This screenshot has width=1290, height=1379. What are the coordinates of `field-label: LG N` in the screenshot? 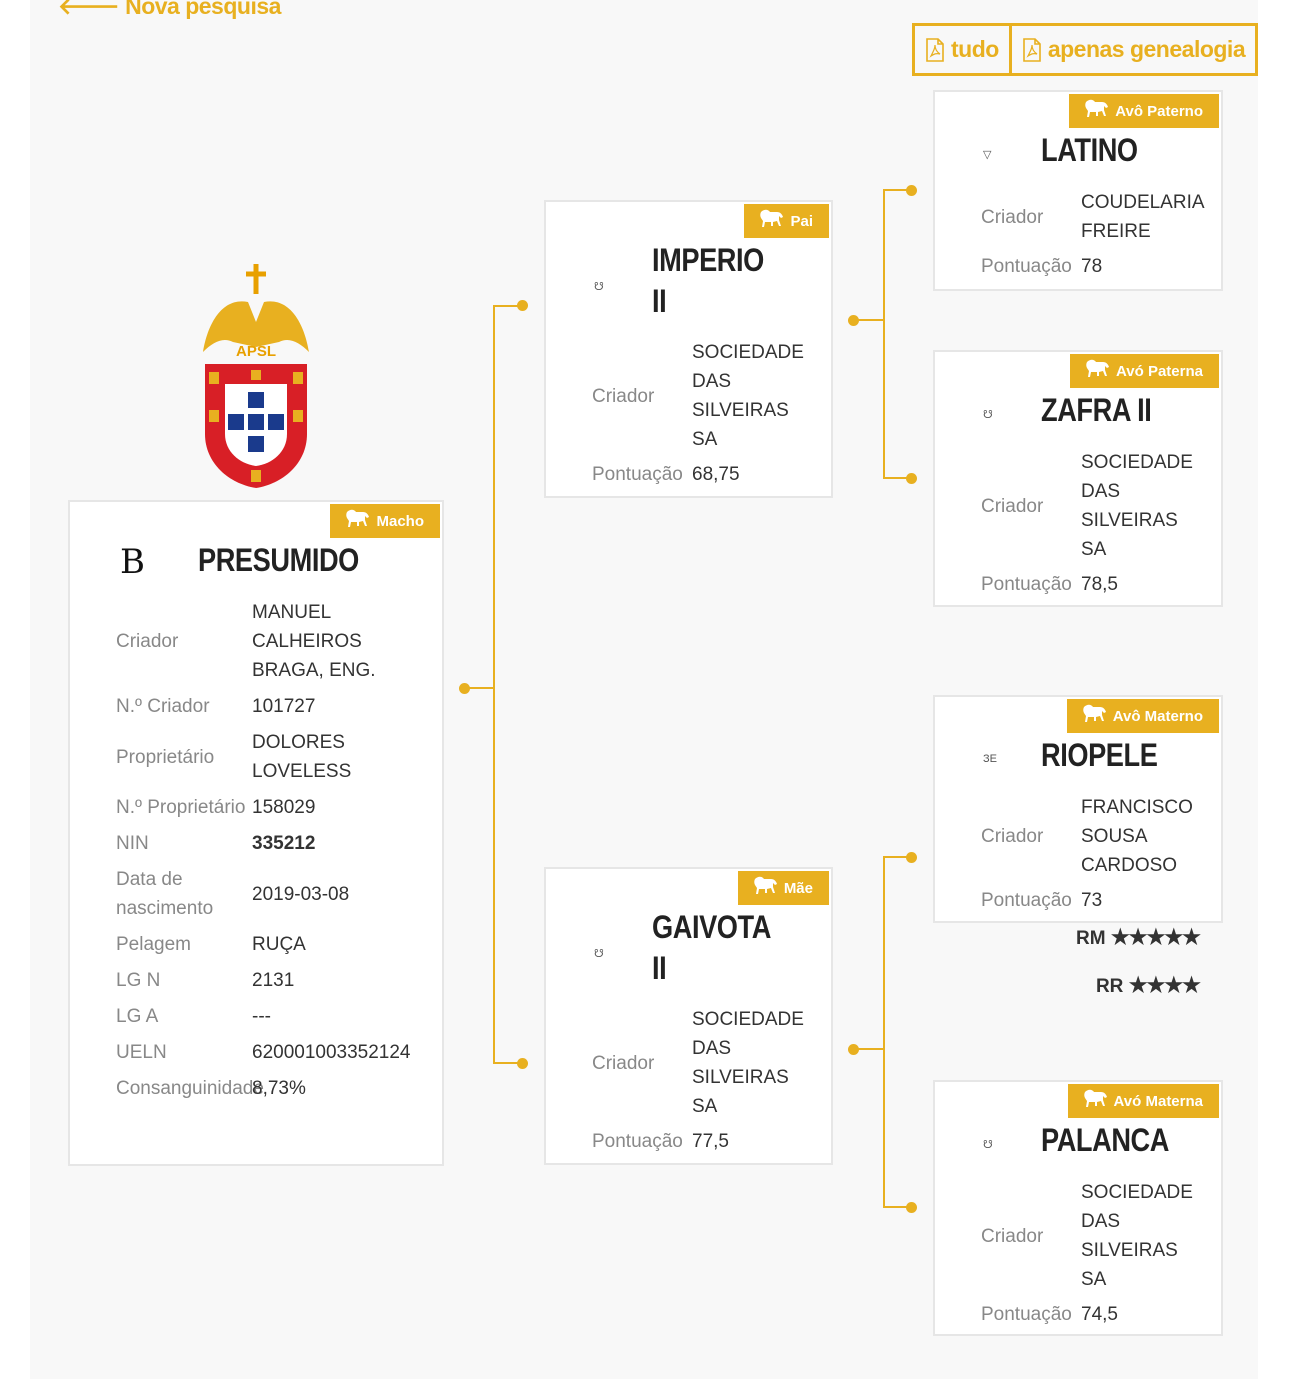 It's located at (138, 980).